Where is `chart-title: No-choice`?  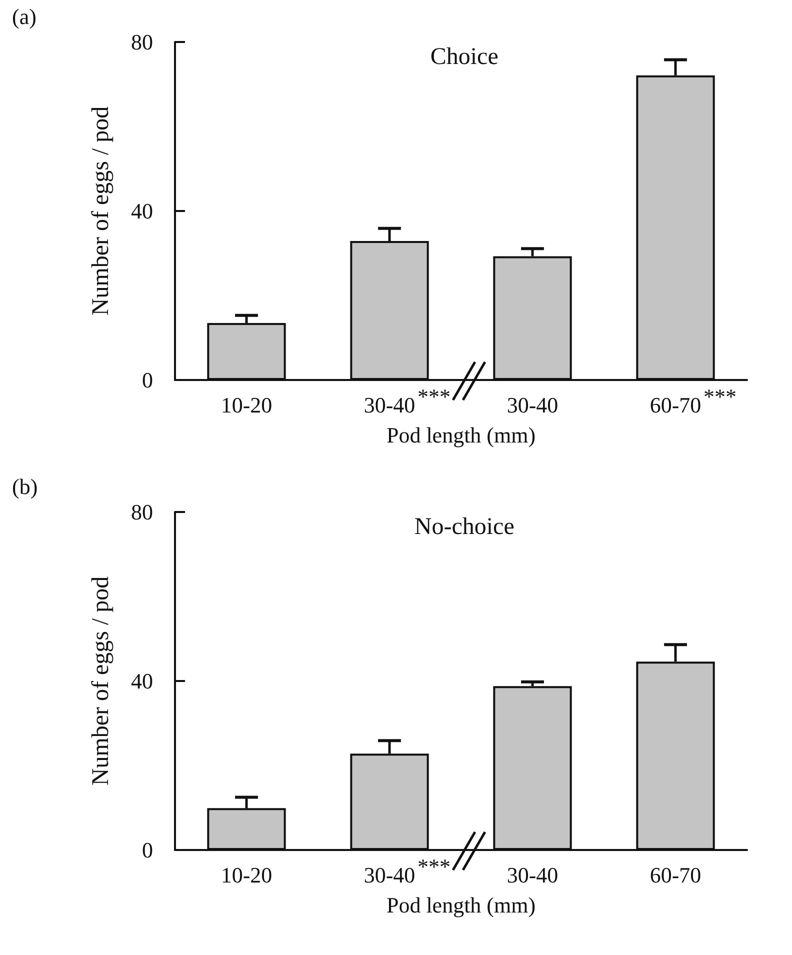
chart-title: No-choice is located at coordinates (464, 527).